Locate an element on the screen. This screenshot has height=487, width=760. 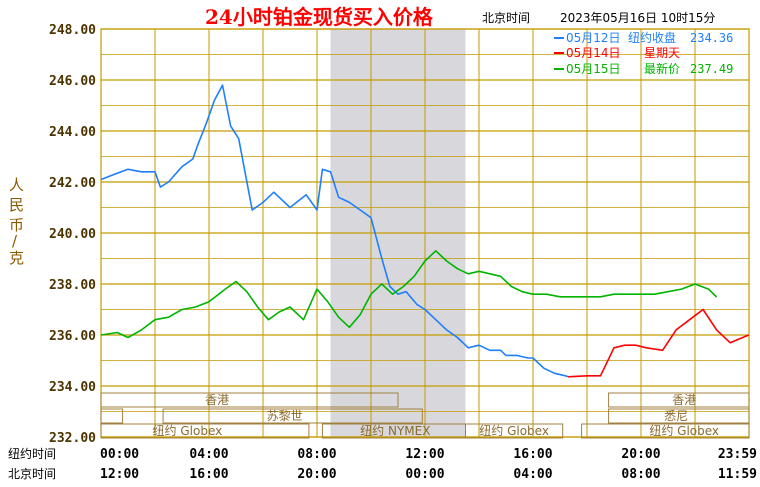
x-tick-label-bj: 04:00 is located at coordinates (532, 474).